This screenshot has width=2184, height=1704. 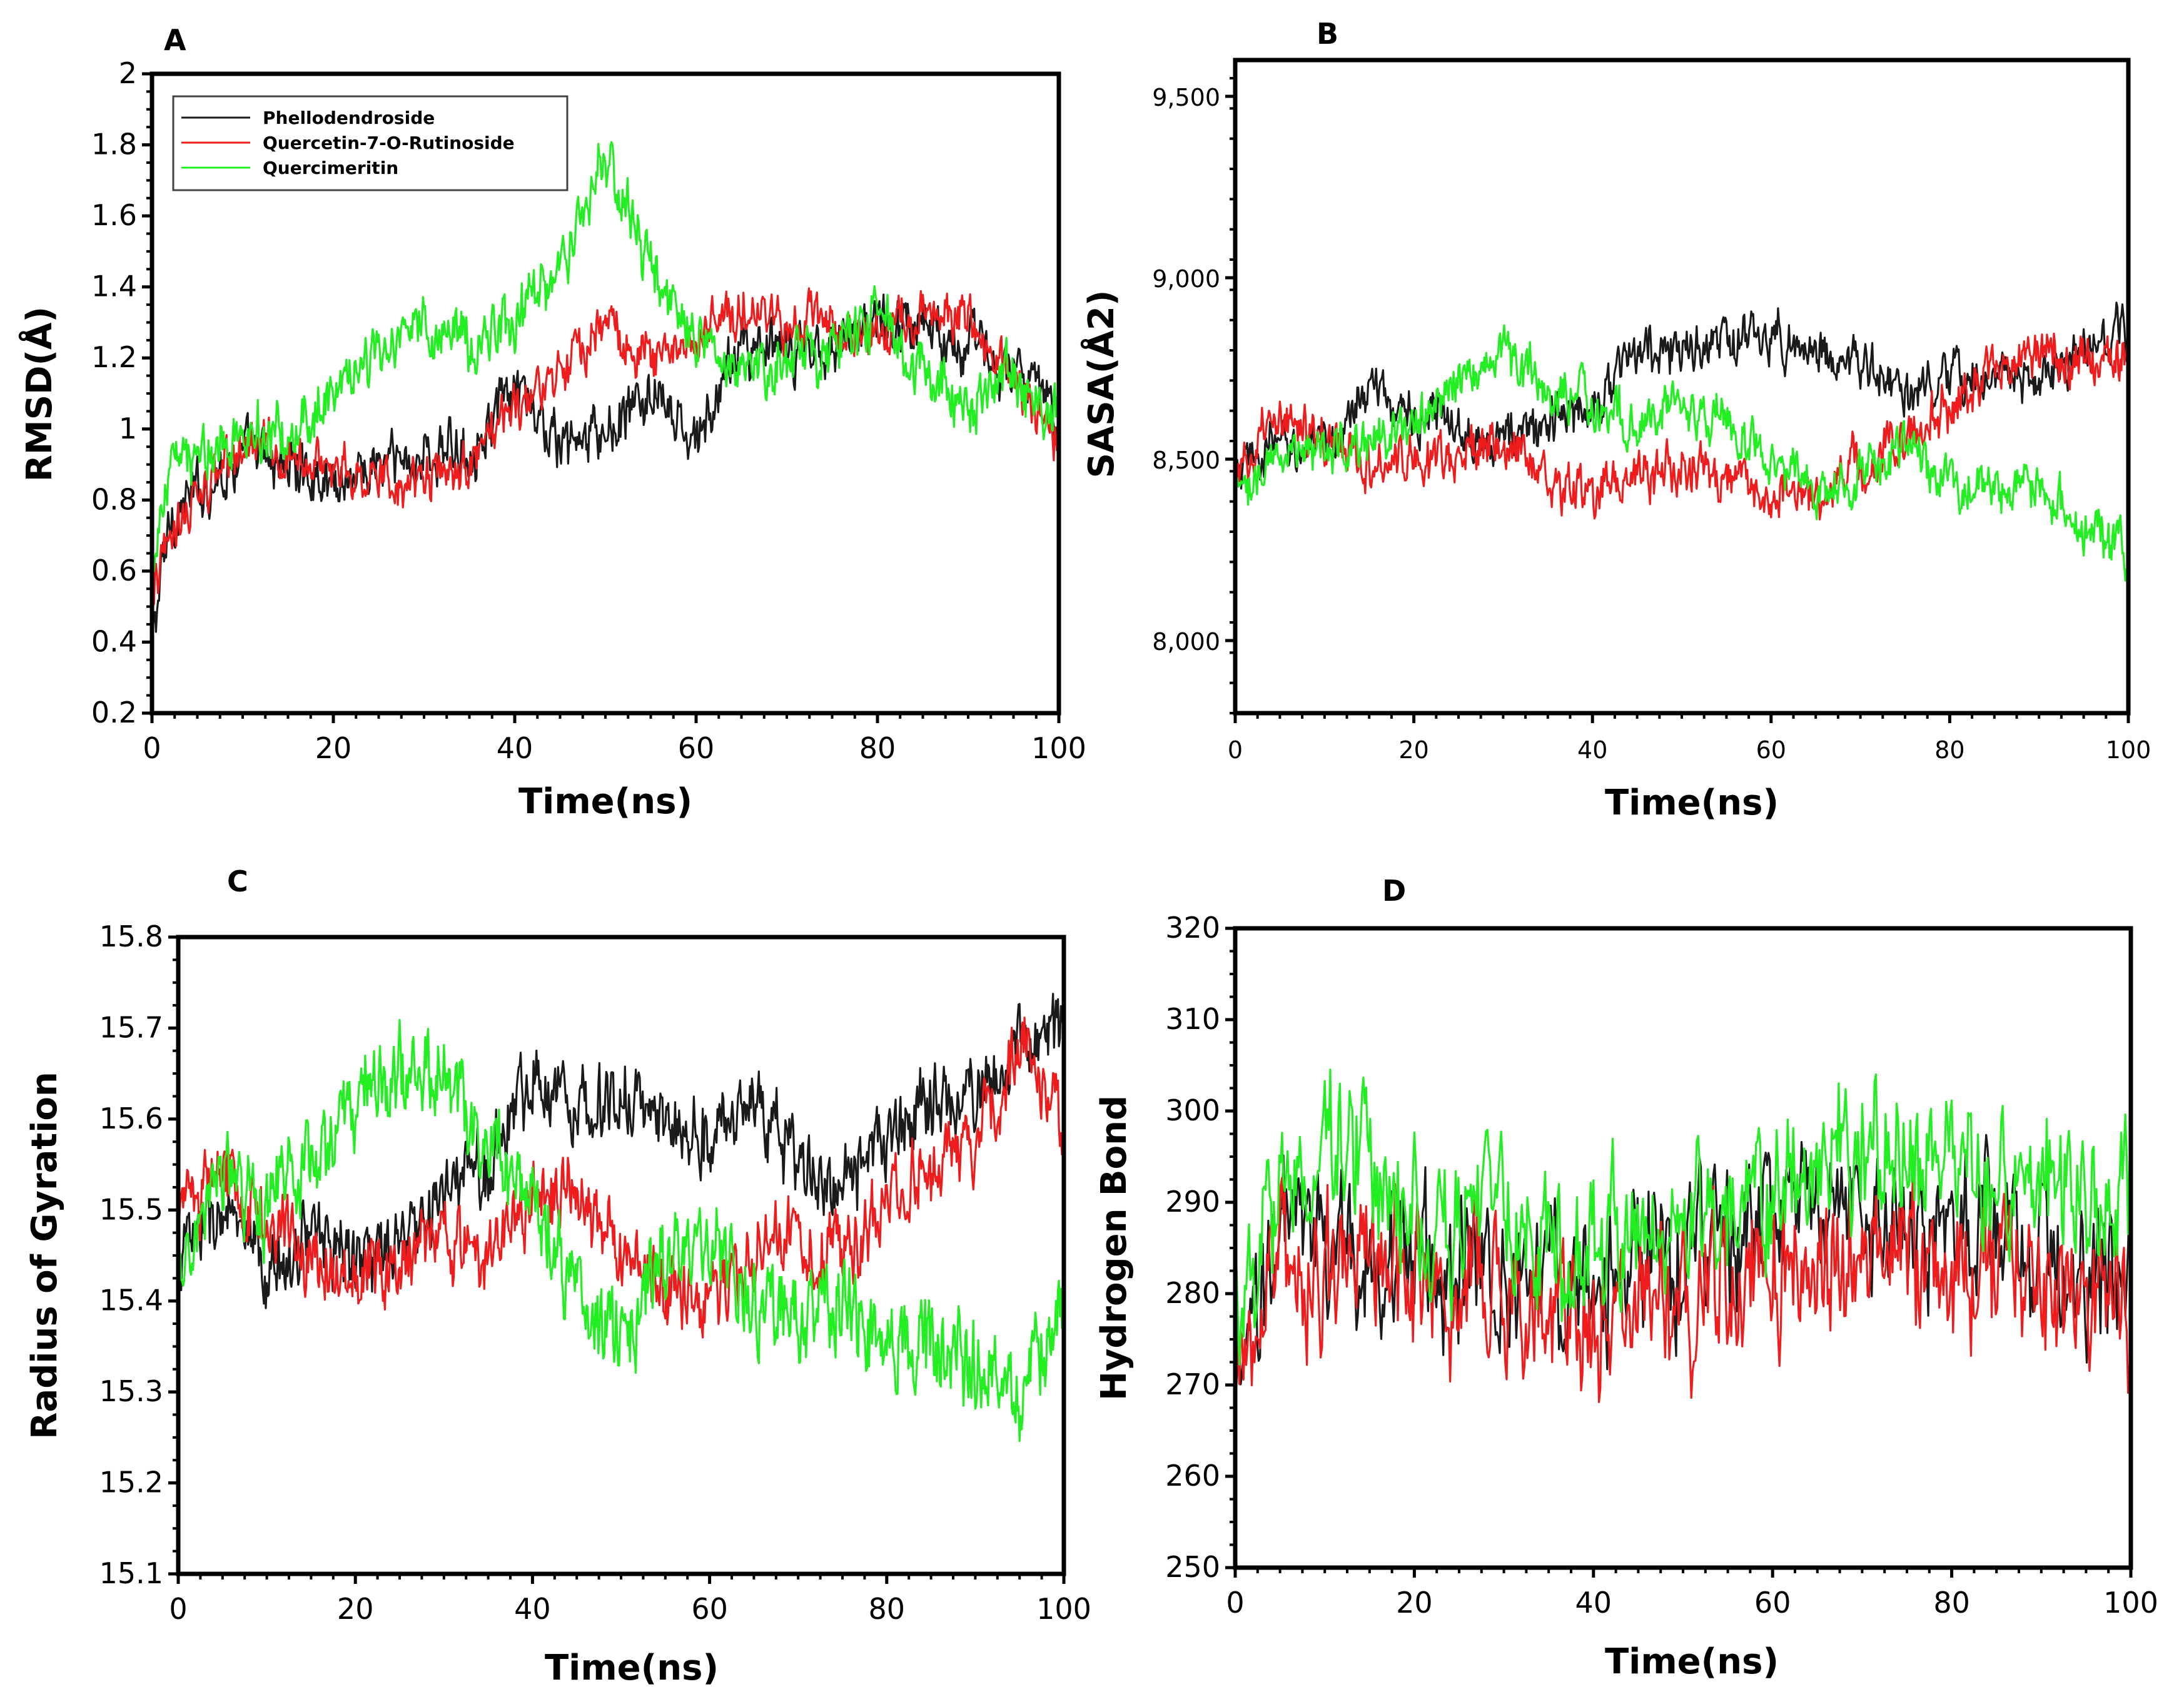 I want to click on panel-d-xtick-label: 60, so click(x=1772, y=1603).